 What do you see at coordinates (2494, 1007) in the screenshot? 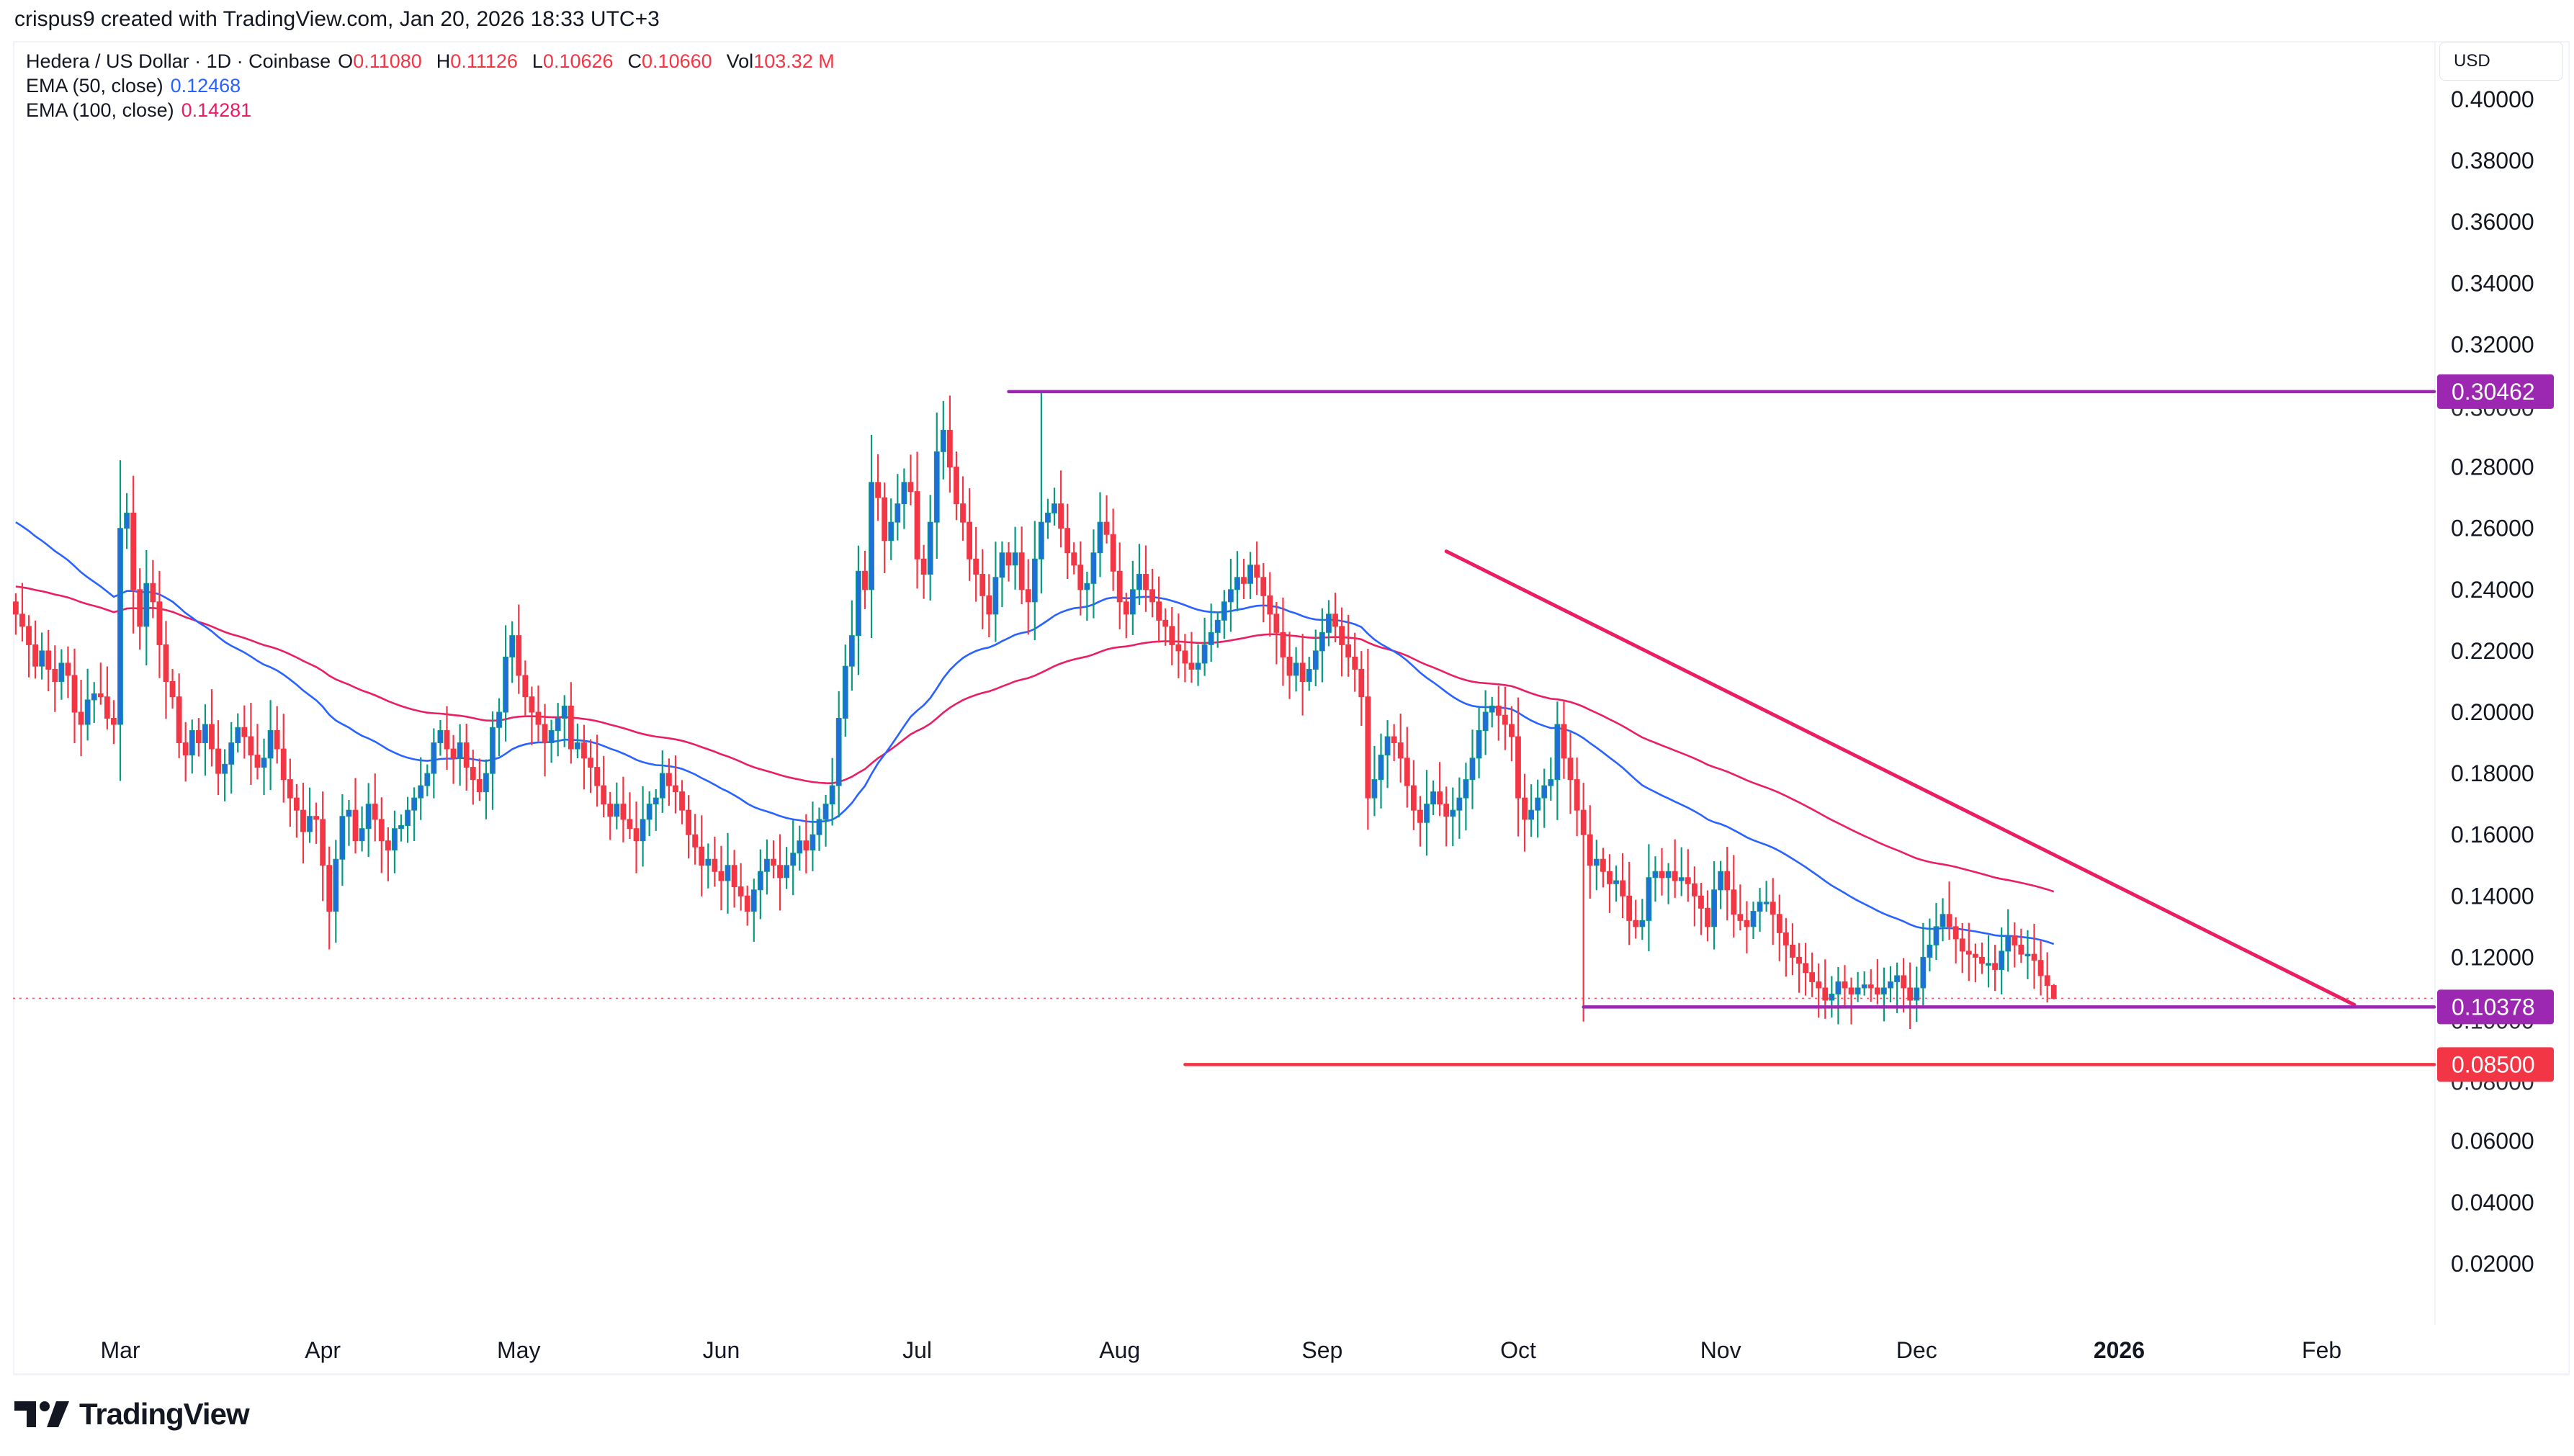
I see `svg-text: 0.10378` at bounding box center [2494, 1007].